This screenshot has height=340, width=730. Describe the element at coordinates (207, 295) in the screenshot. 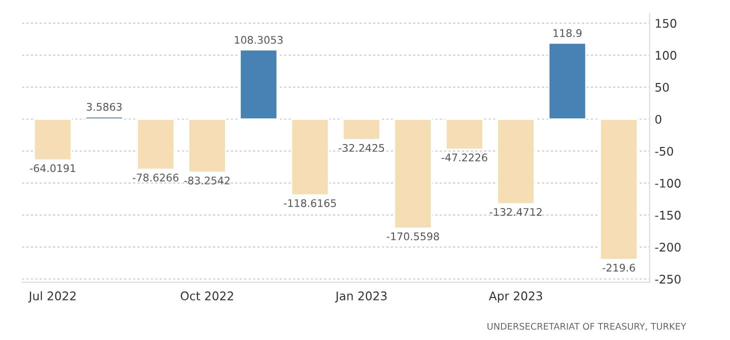

I see `x-tick-label: Oct 2022` at that location.